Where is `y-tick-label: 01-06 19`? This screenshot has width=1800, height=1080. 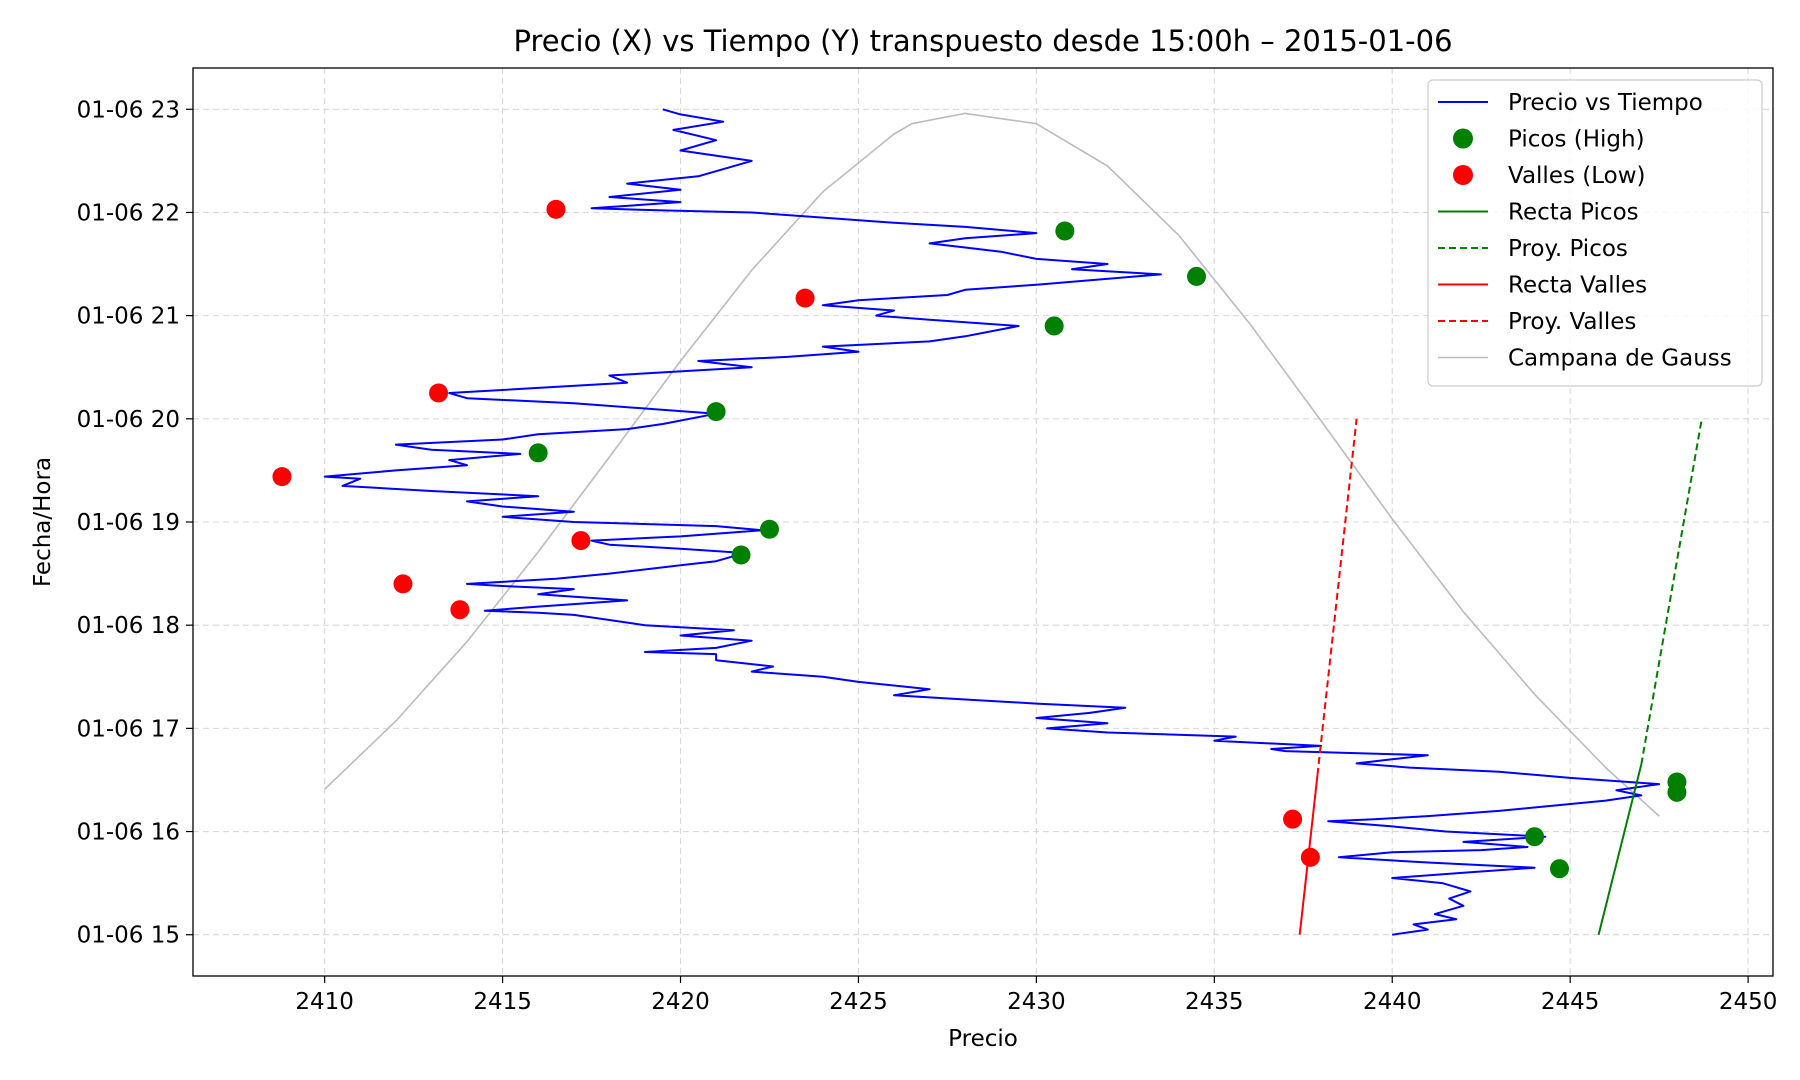
y-tick-label: 01-06 19 is located at coordinates (128, 523).